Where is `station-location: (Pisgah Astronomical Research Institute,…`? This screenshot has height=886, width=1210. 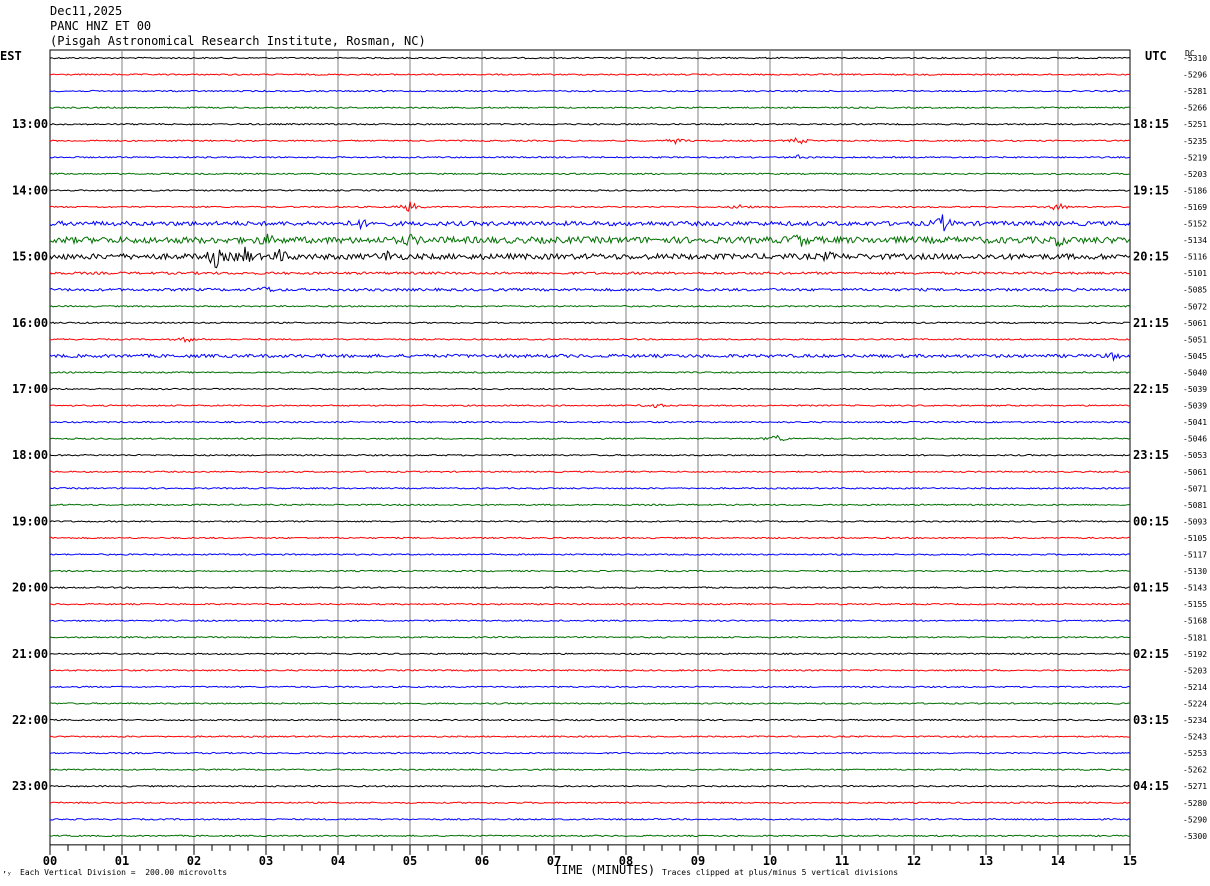
station-location: (Pisgah Astronomical Research Institute,… is located at coordinates (238, 41).